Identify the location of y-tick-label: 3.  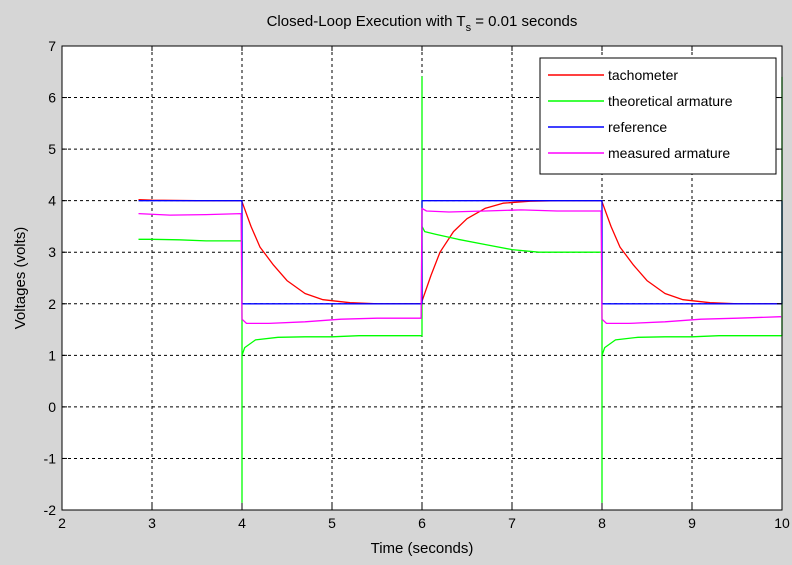
(52, 252).